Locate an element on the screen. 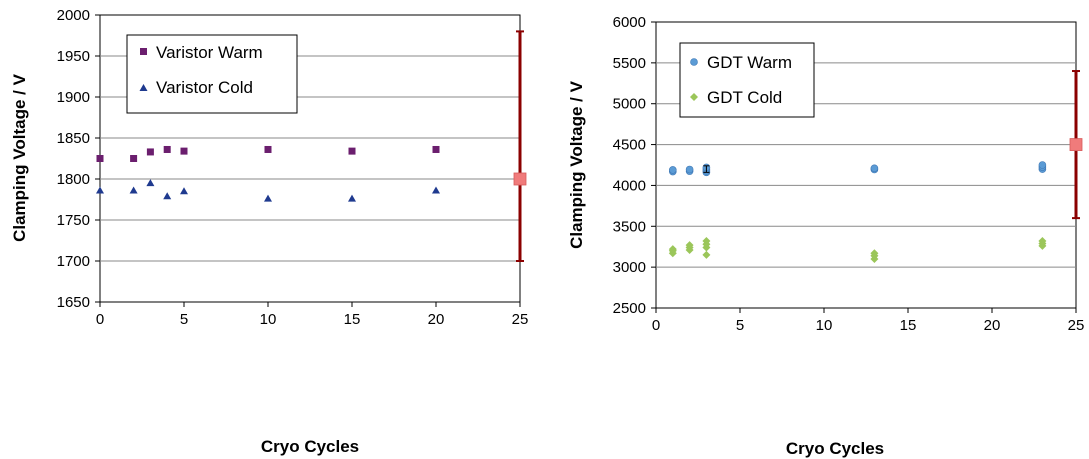 This screenshot has height=459, width=1089. legend-label-gdt-cold: GDT Cold is located at coordinates (744, 97).